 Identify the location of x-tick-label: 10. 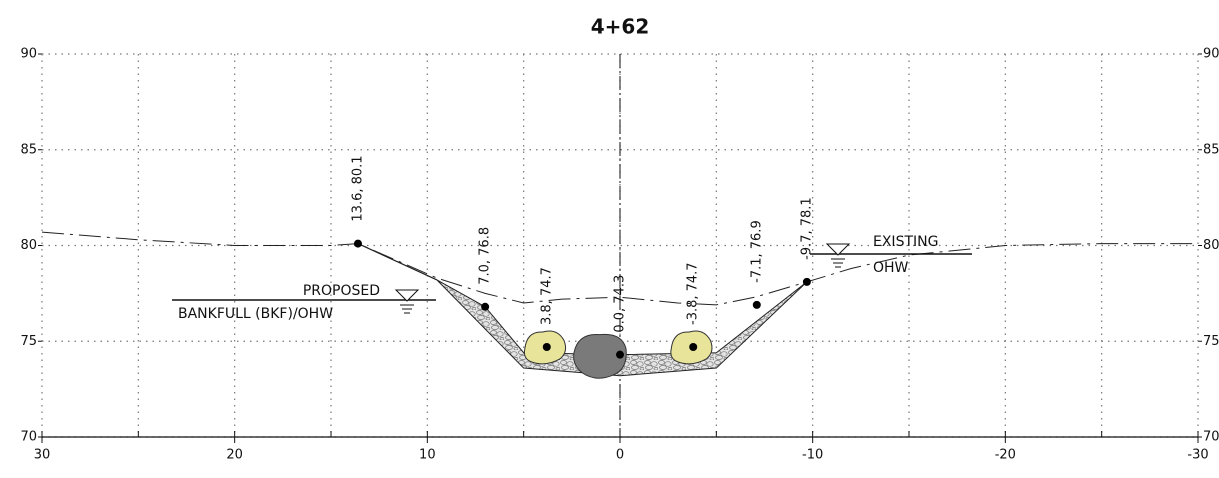
(427, 455).